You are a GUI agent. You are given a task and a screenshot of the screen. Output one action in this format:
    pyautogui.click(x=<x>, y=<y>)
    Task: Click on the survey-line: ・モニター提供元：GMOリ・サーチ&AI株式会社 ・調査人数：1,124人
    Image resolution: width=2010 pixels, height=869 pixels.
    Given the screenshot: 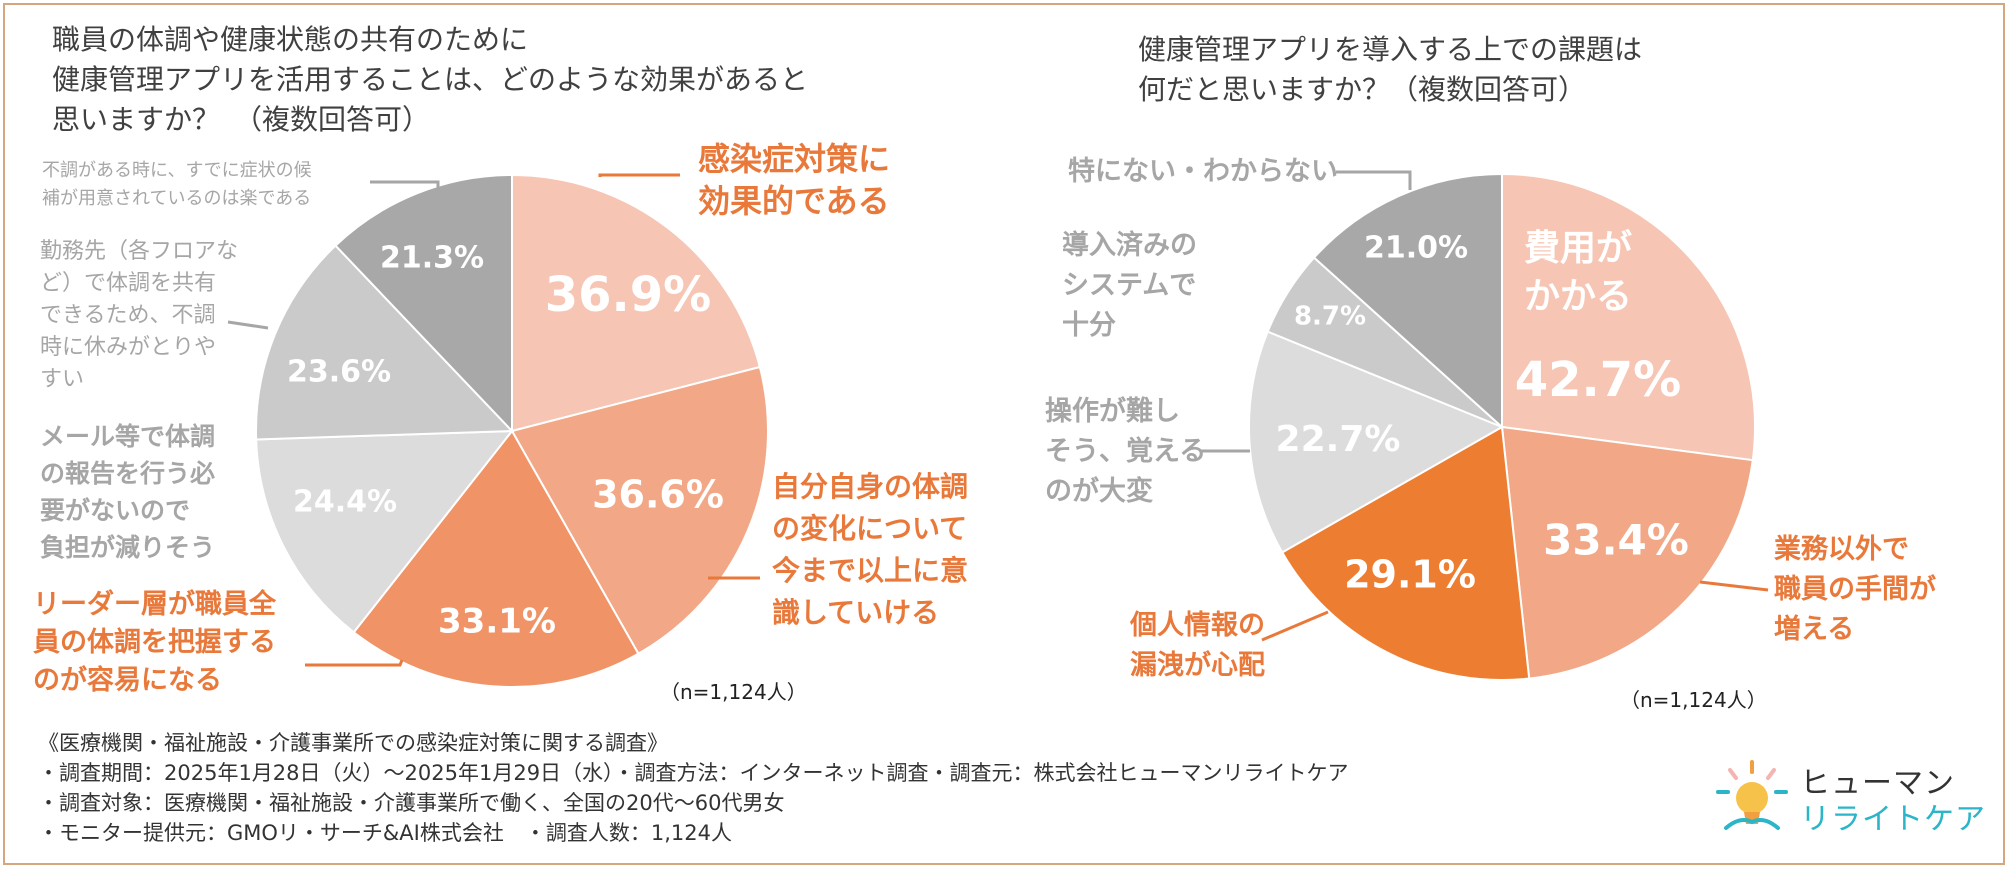 What is the action you would take?
    pyautogui.click(x=385, y=833)
    